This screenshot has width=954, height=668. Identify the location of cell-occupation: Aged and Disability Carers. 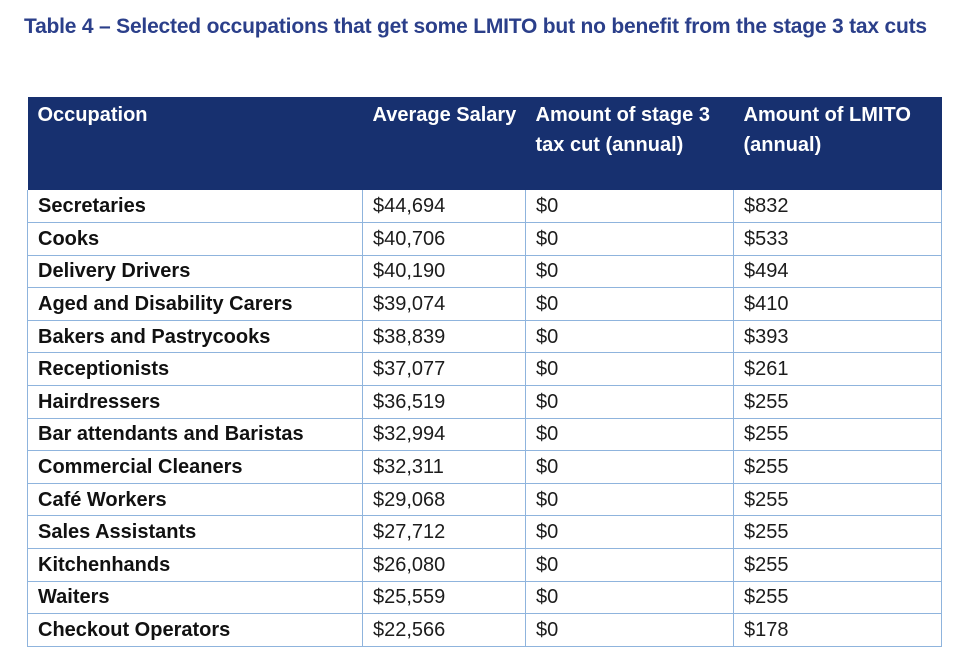
(195, 304).